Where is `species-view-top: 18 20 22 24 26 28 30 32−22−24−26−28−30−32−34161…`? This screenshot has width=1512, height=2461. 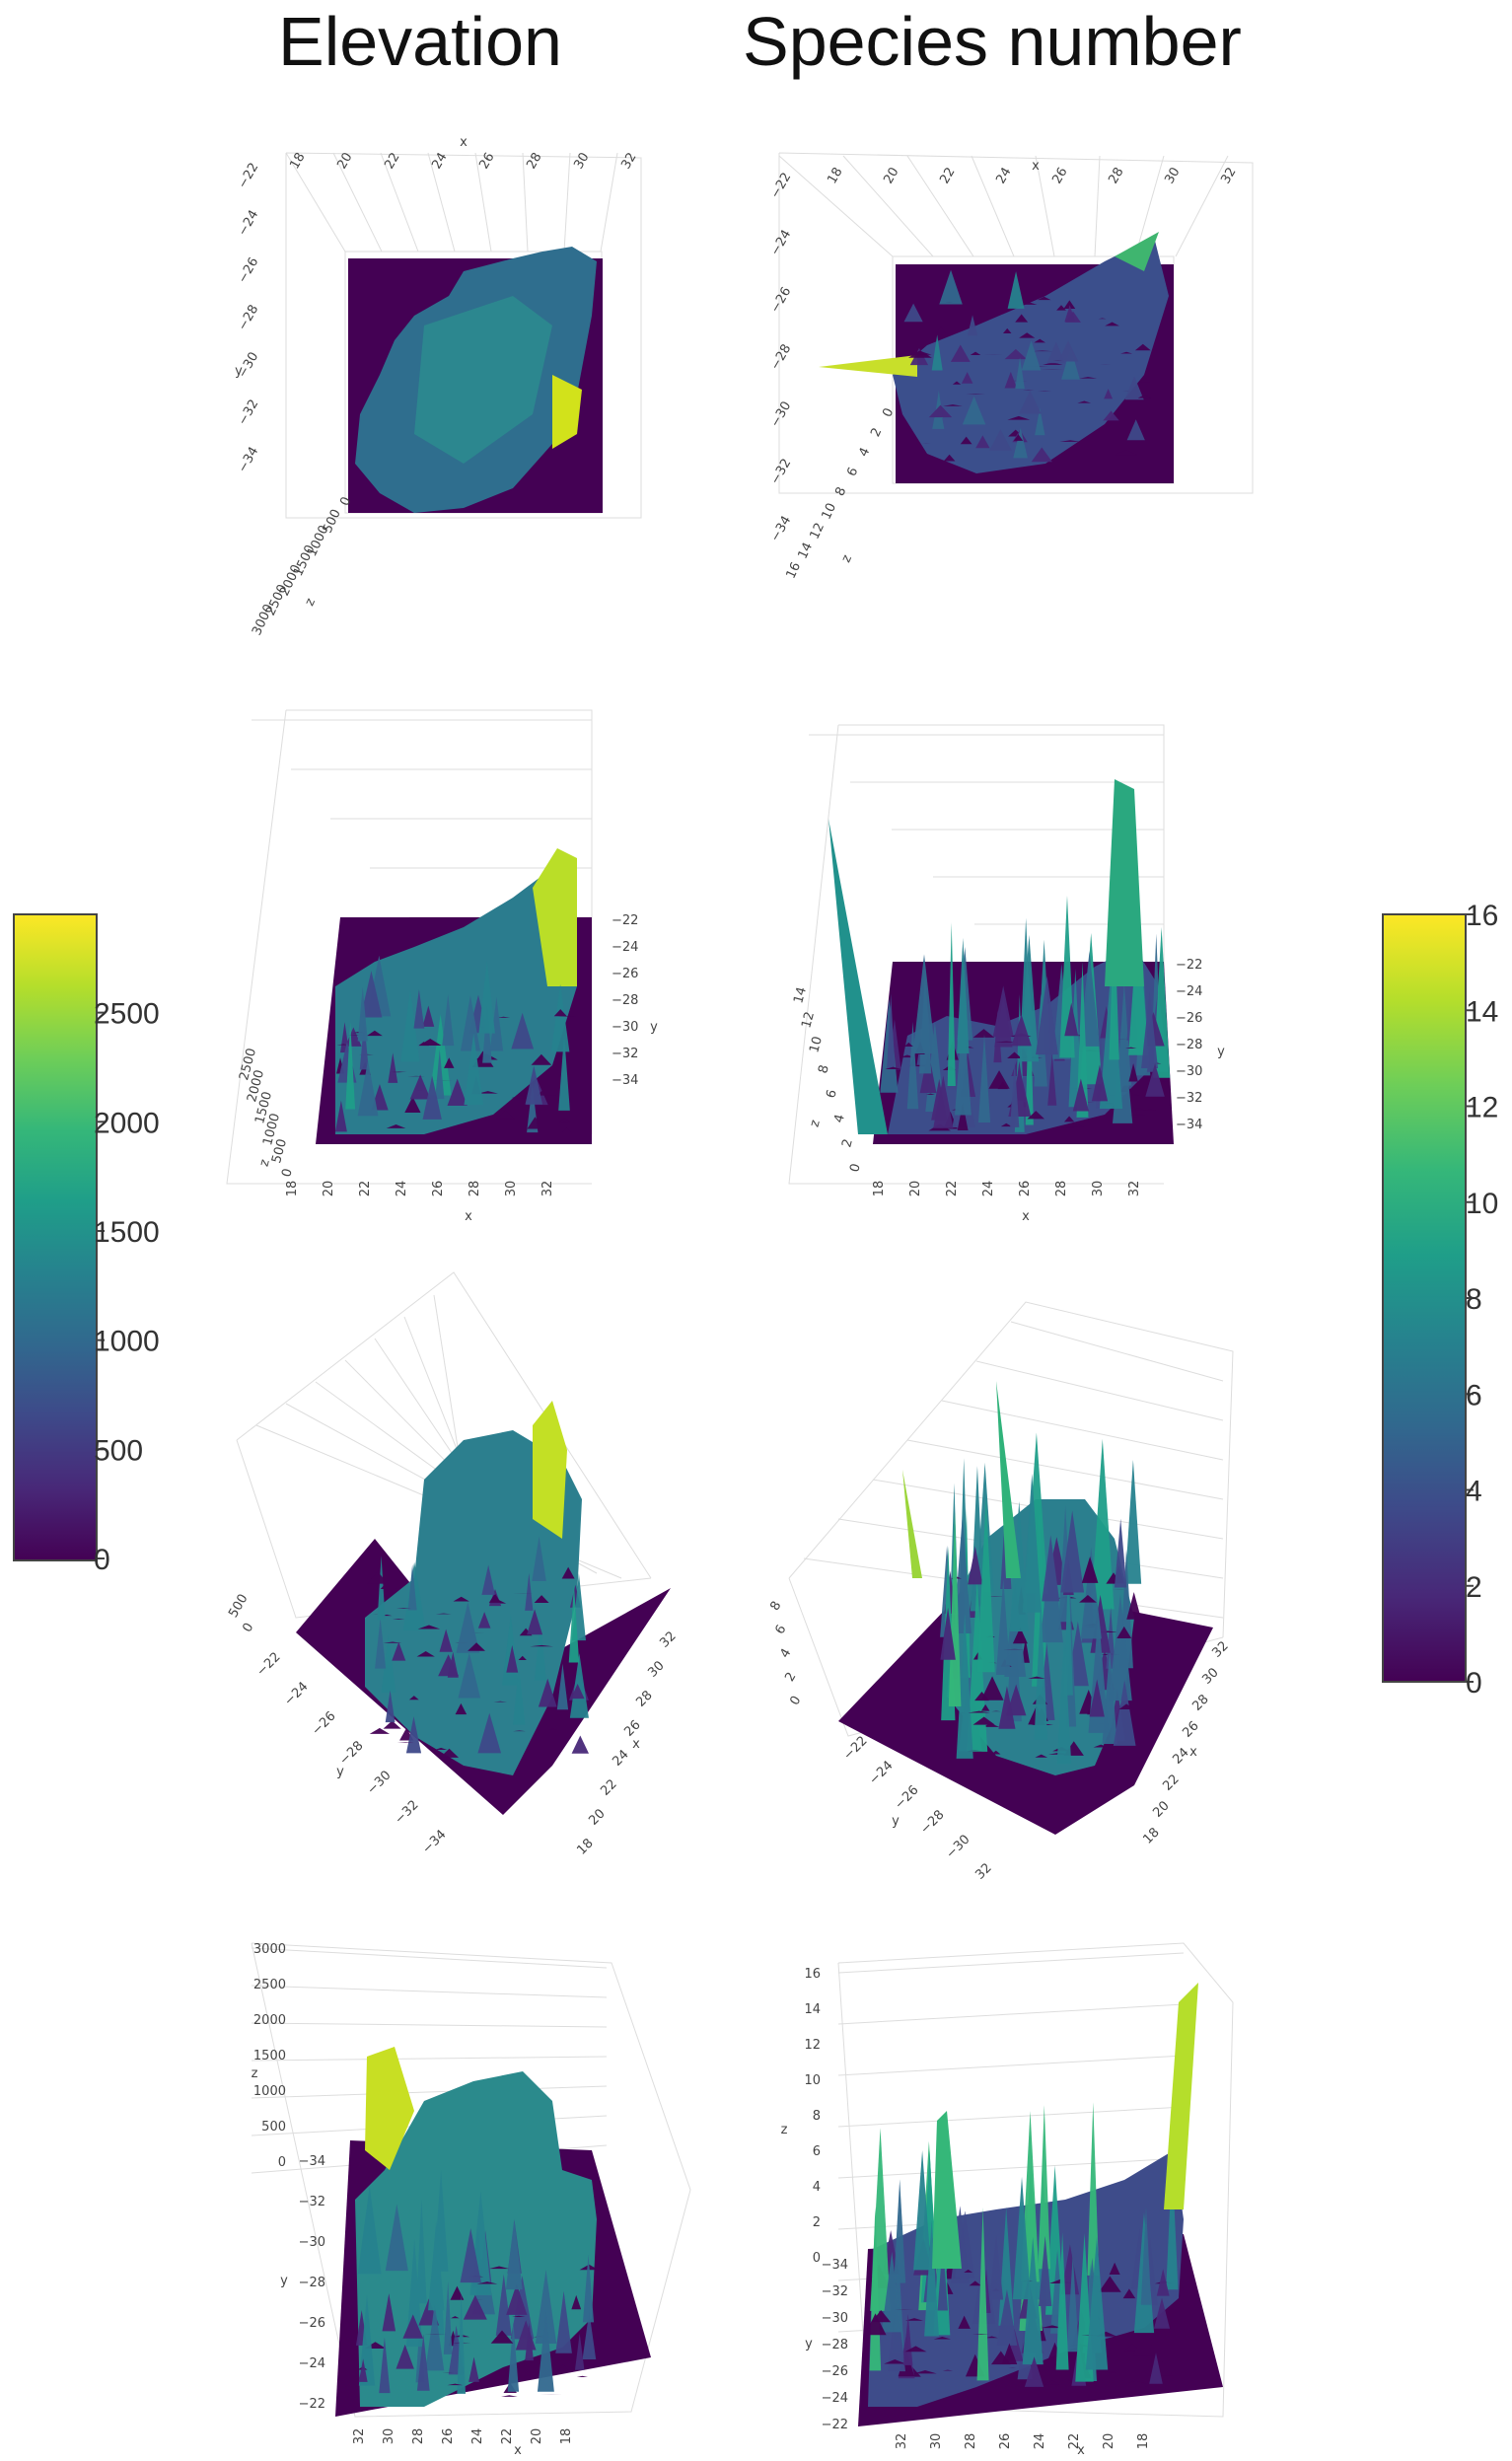
species-view-top: 18 20 22 24 26 28 30 32−22−24−26−28−30−32−34161… is located at coordinates (1011, 366).